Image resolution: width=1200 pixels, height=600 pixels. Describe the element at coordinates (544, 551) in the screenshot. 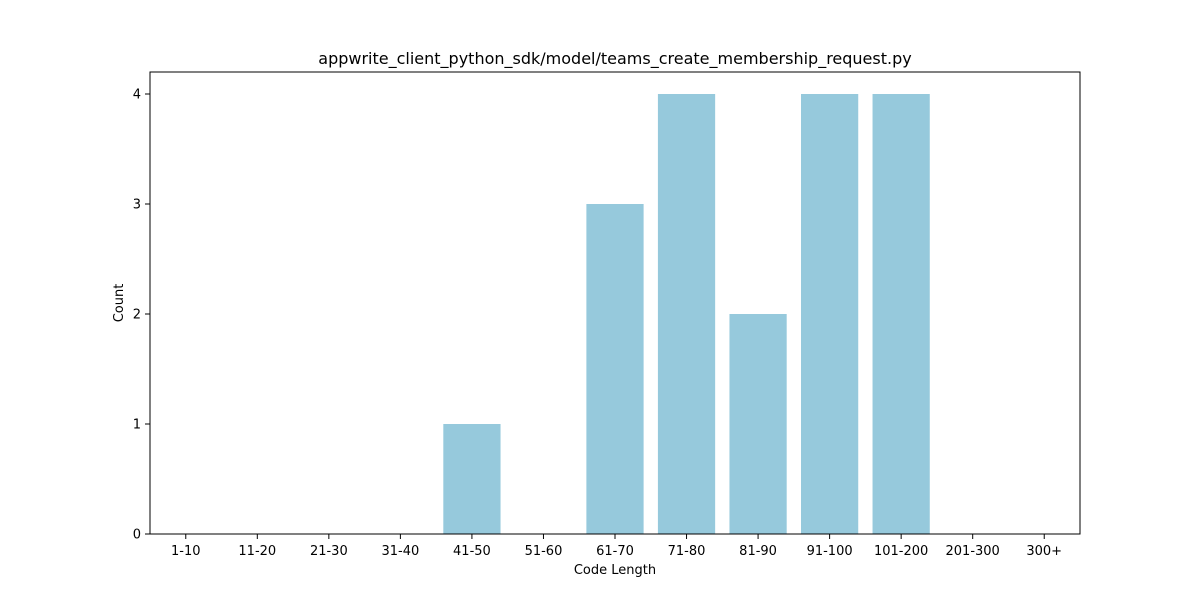

I see `x-tick-label: 51-60` at that location.